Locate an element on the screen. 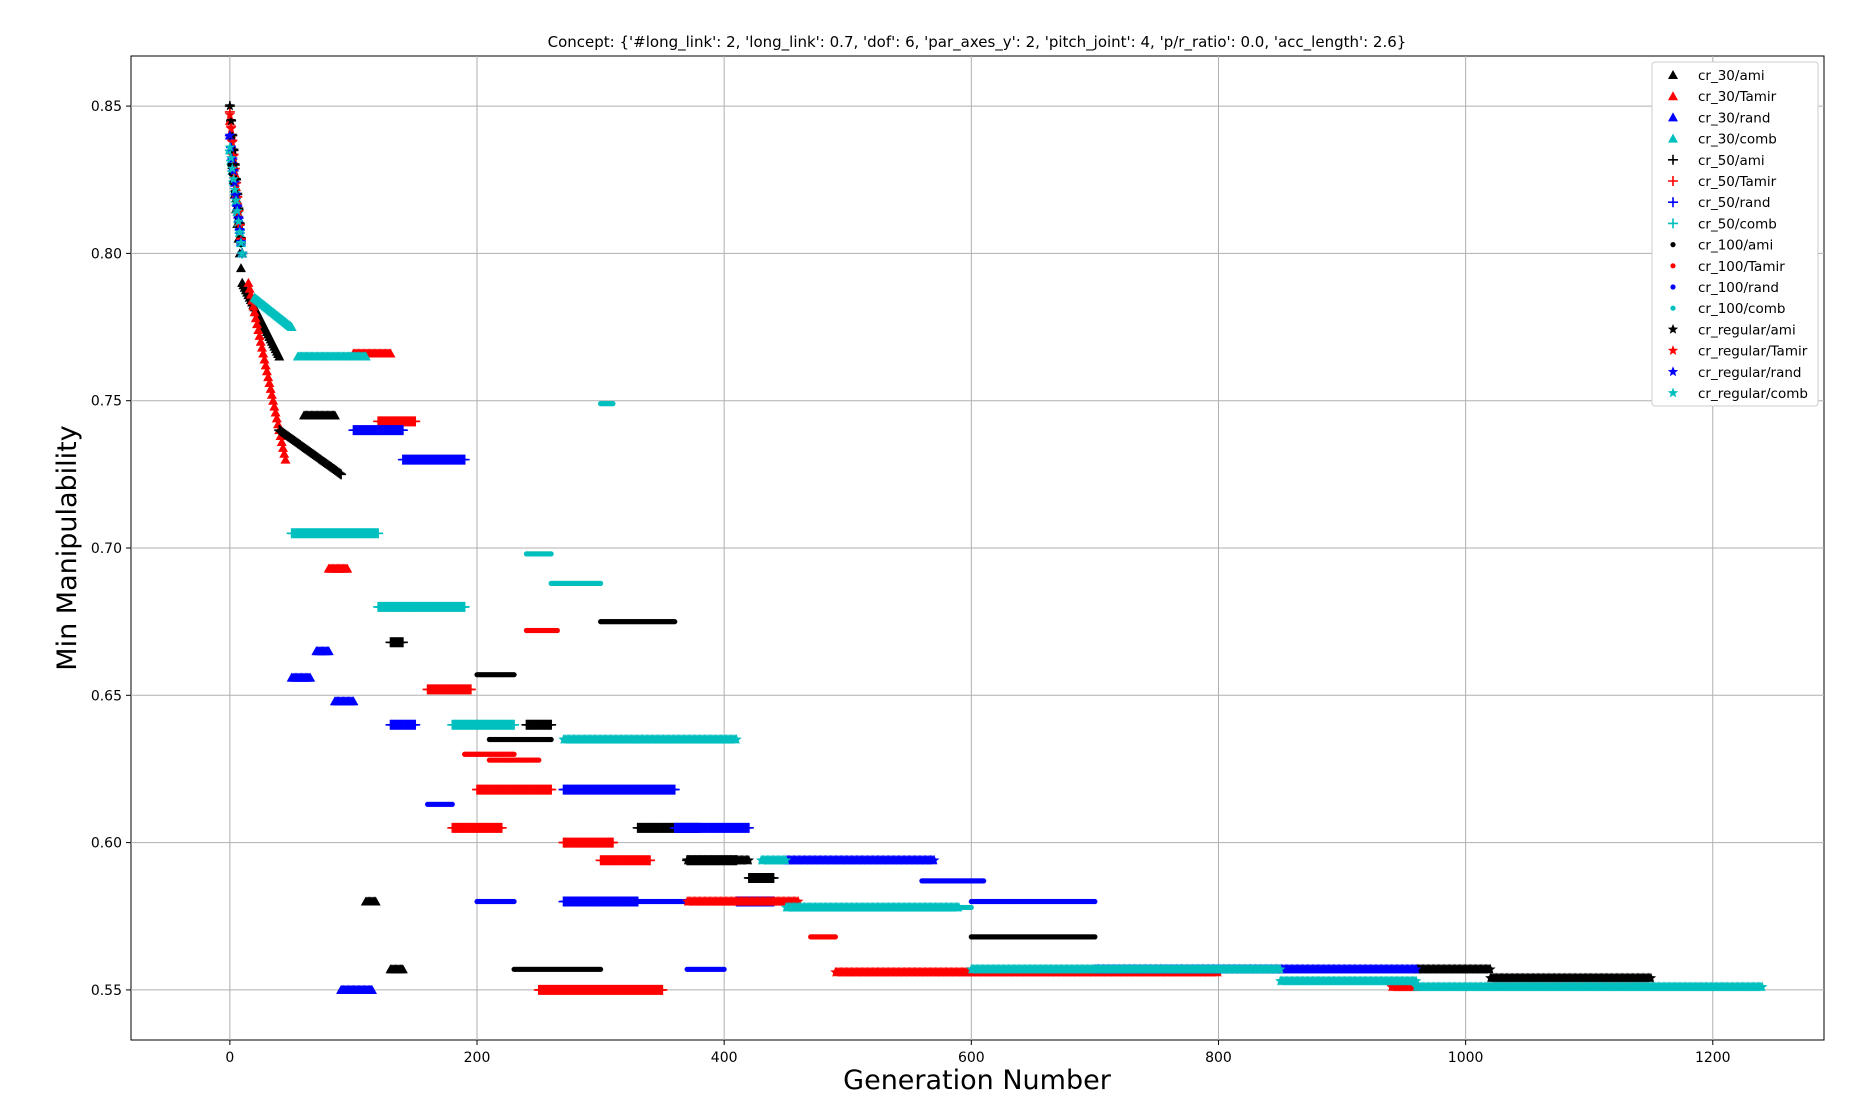 This screenshot has width=1853, height=1115. legend-label: cr_30/rand is located at coordinates (1734, 118).